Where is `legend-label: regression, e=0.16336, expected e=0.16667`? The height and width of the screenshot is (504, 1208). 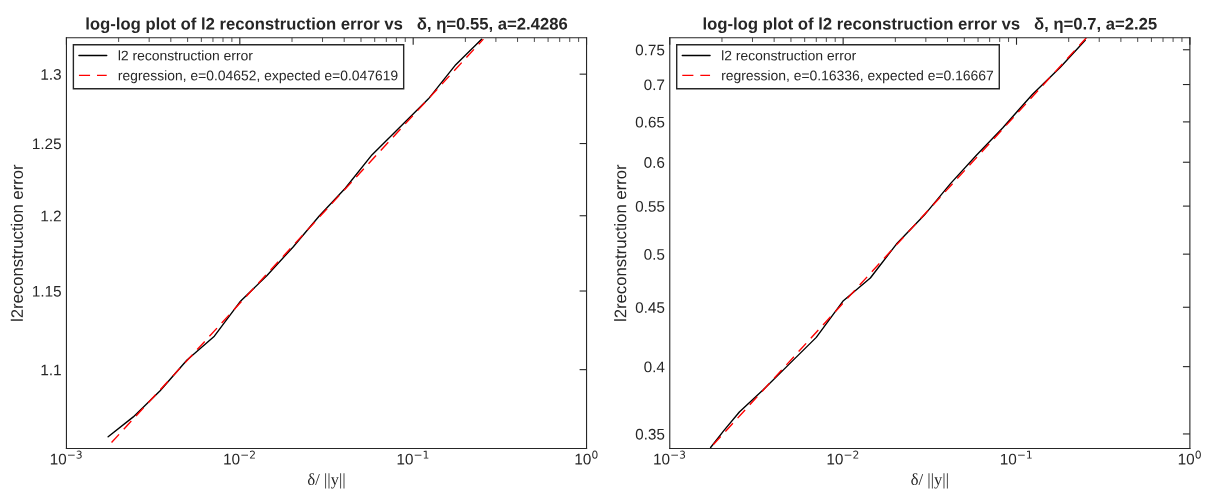
legend-label: regression, e=0.16336, expected e=0.16667 is located at coordinates (858, 77).